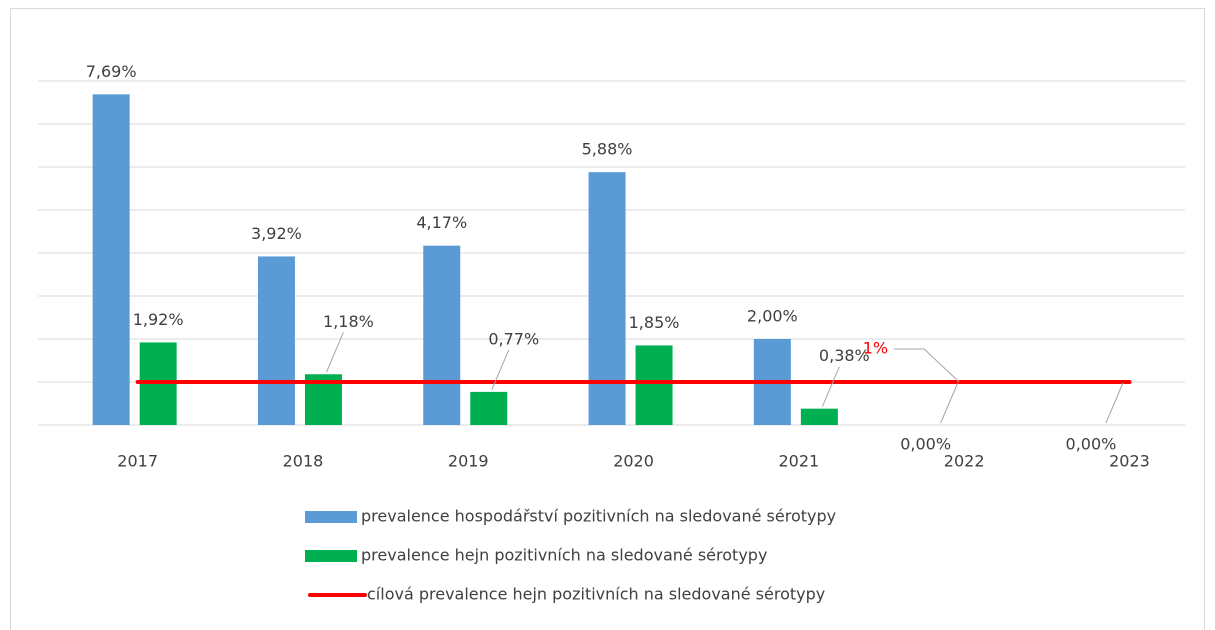 This screenshot has height=630, width=1215. I want to click on x-tick-label: 2021, so click(798, 461).